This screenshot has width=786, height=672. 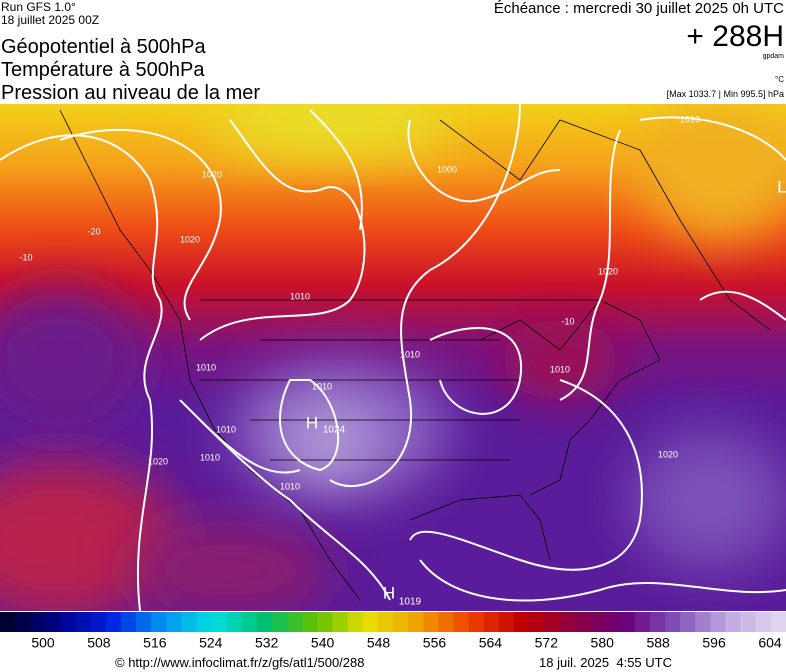 What do you see at coordinates (725, 94) in the screenshot?
I see `pressure-range: [Max 1033.7 | Min 995.5] hPa` at bounding box center [725, 94].